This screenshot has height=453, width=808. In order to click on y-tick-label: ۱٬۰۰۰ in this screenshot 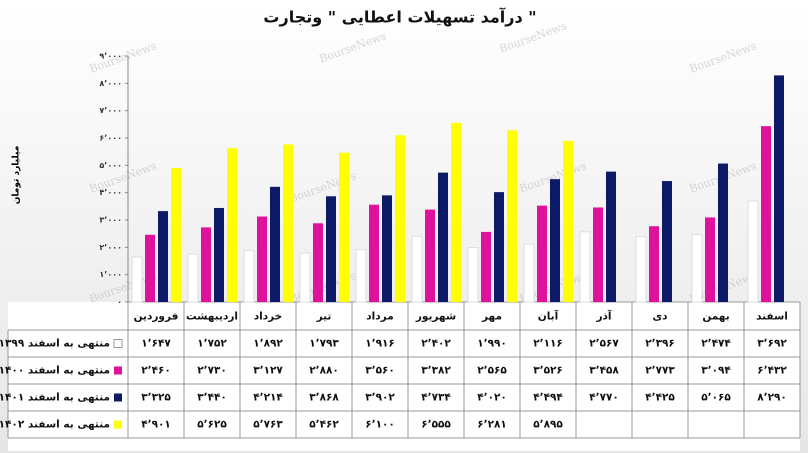, I will do `click(110, 274)`.